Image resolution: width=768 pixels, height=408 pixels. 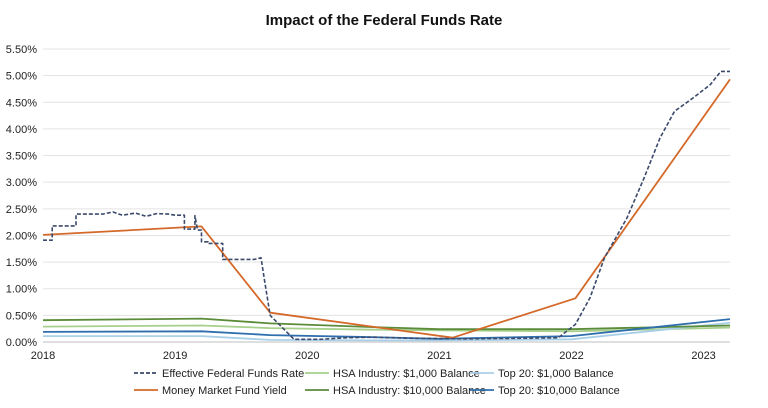 I want to click on y-tick-label: 5.00%, so click(x=21, y=77).